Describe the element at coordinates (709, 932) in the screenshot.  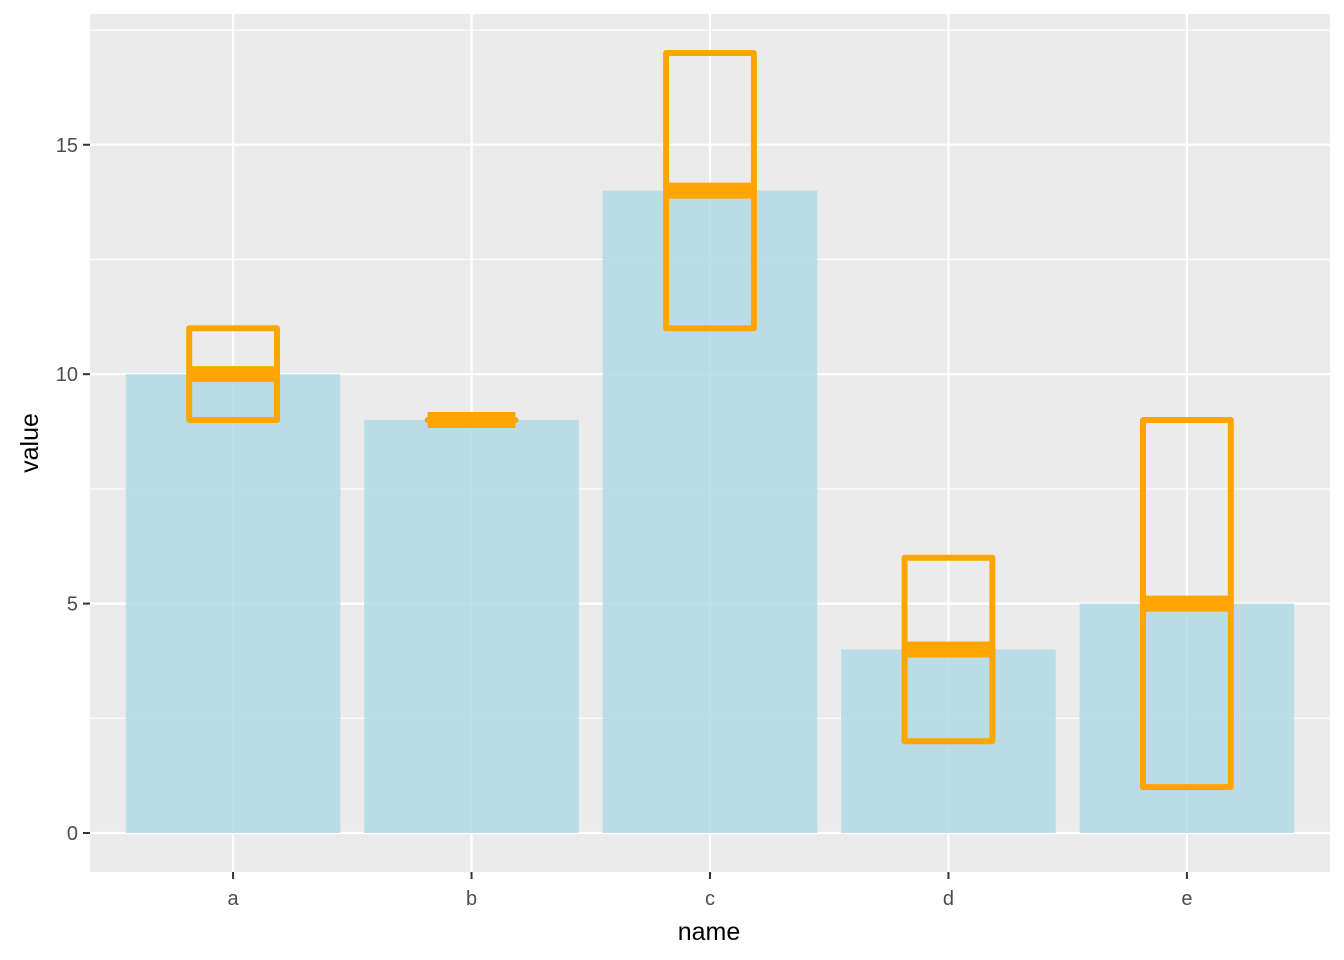
I see `x-axis-title: name` at that location.